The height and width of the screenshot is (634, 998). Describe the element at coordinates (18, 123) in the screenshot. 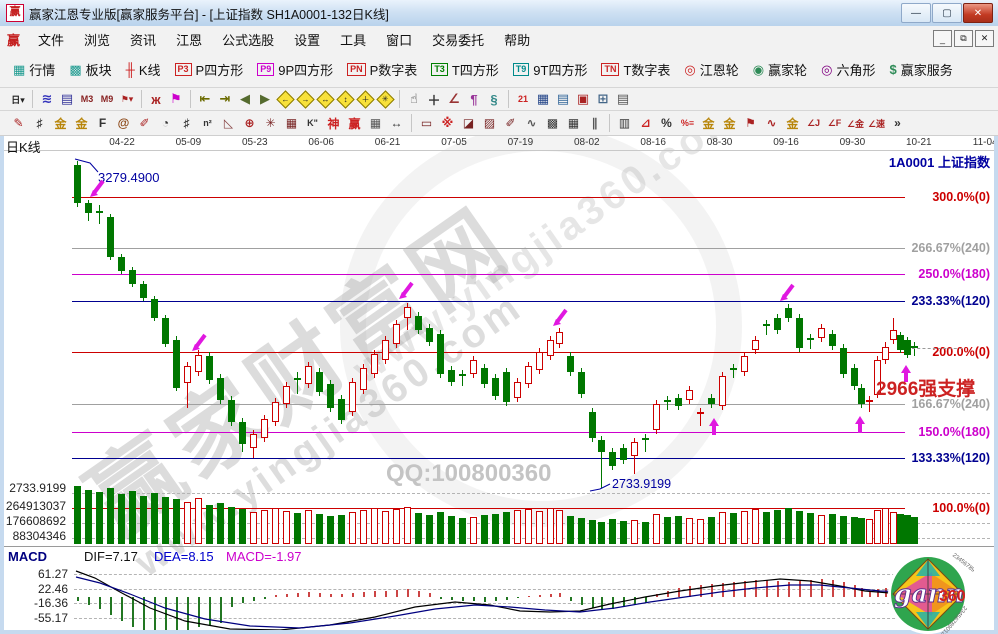

I see `brush-icon: ✎` at that location.